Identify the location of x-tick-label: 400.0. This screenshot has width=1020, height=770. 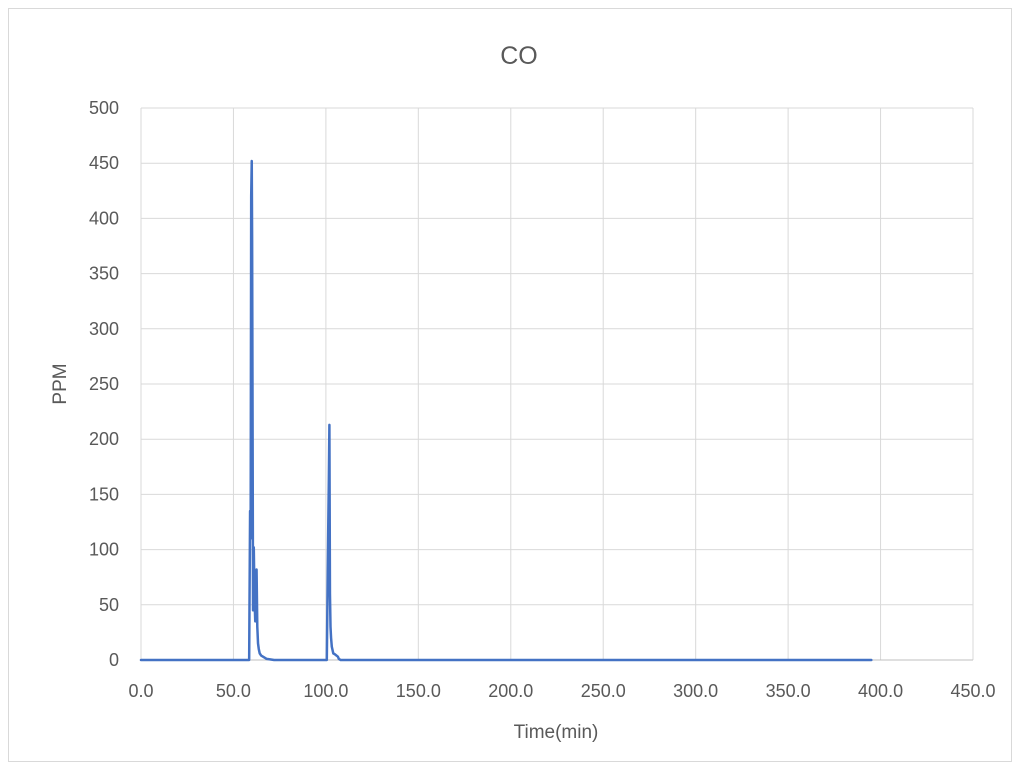
(880, 691).